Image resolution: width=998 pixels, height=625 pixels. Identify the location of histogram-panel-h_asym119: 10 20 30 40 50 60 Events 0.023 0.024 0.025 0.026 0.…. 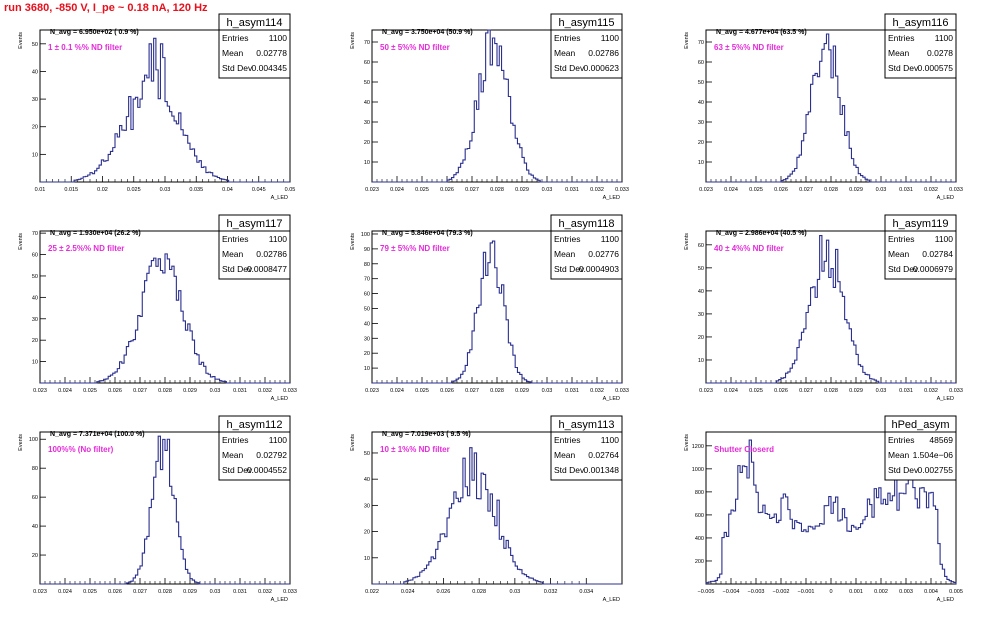
(823, 308).